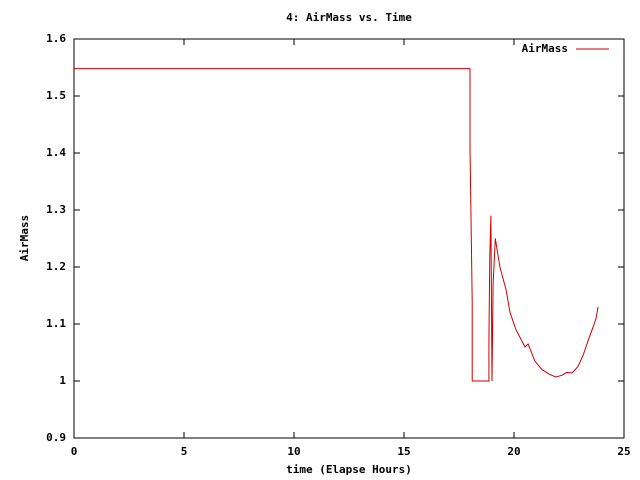  Describe the element at coordinates (293, 451) in the screenshot. I see `x-tick-label: 10` at that location.